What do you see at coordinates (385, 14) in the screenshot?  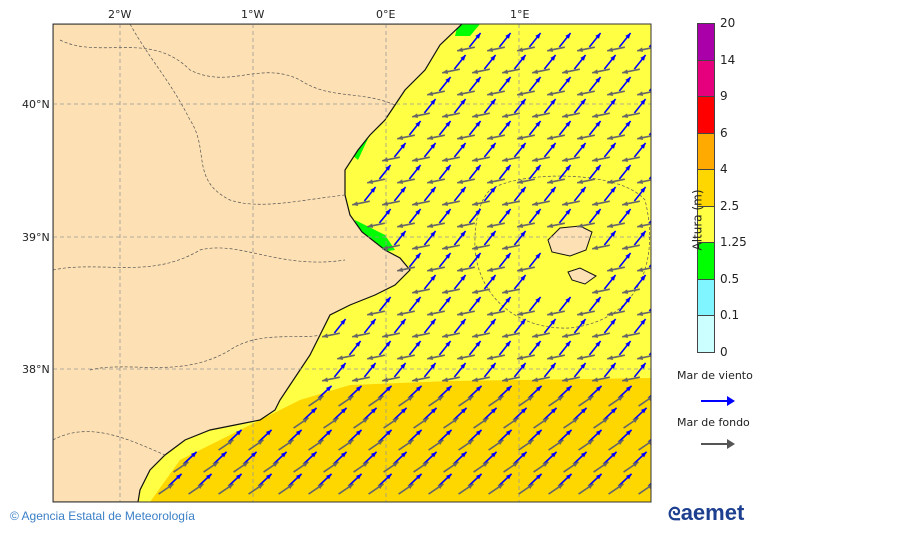 I see `lon-tick: 0°E` at bounding box center [385, 14].